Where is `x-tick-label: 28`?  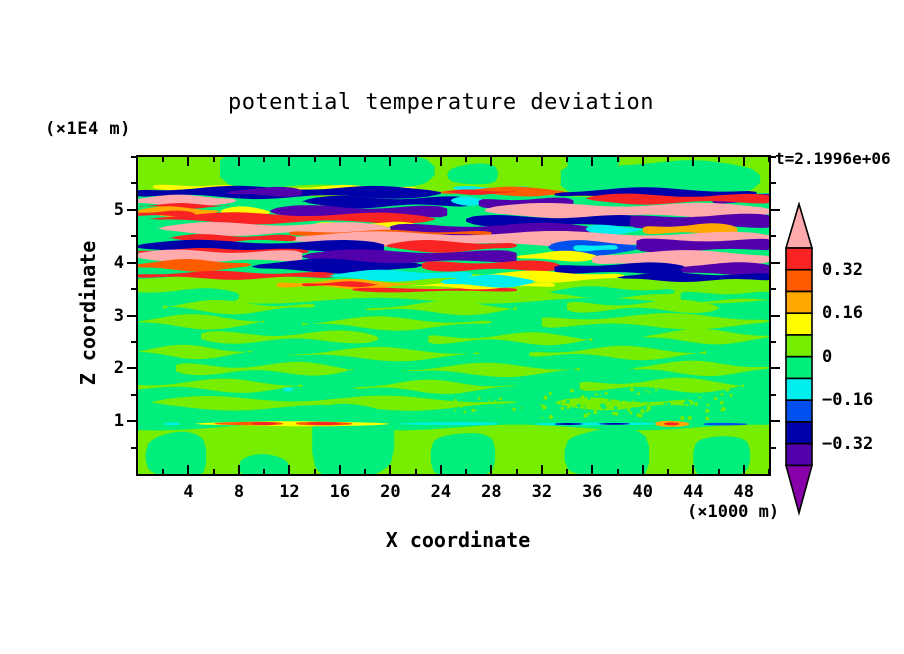 x-tick-label: 28 is located at coordinates (491, 492).